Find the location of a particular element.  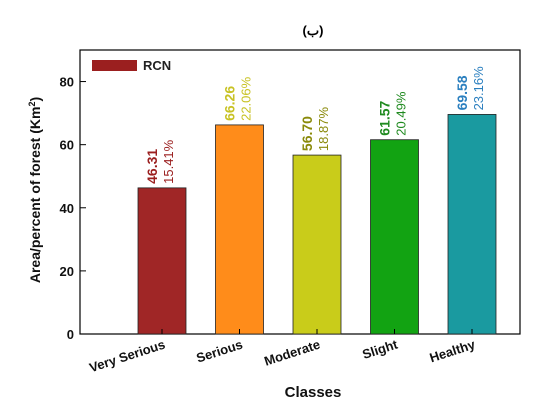

legend: RCN is located at coordinates (131, 65).